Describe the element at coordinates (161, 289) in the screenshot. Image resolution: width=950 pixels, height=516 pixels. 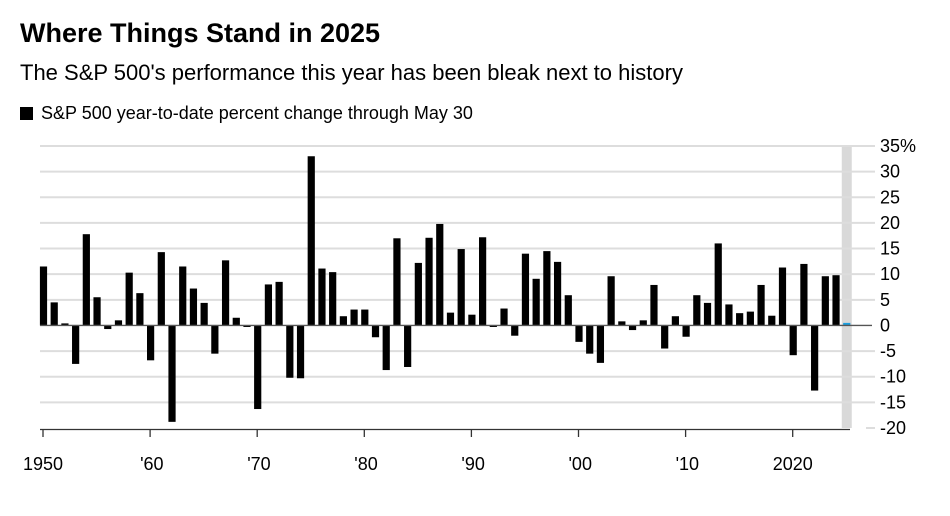
I see `bar-1961` at that location.